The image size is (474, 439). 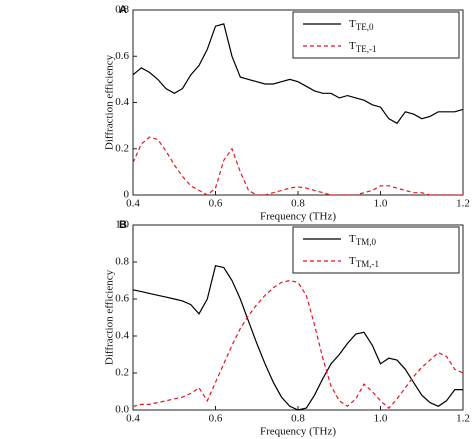 I want to click on legend-label: TTE,0, so click(x=361, y=25).